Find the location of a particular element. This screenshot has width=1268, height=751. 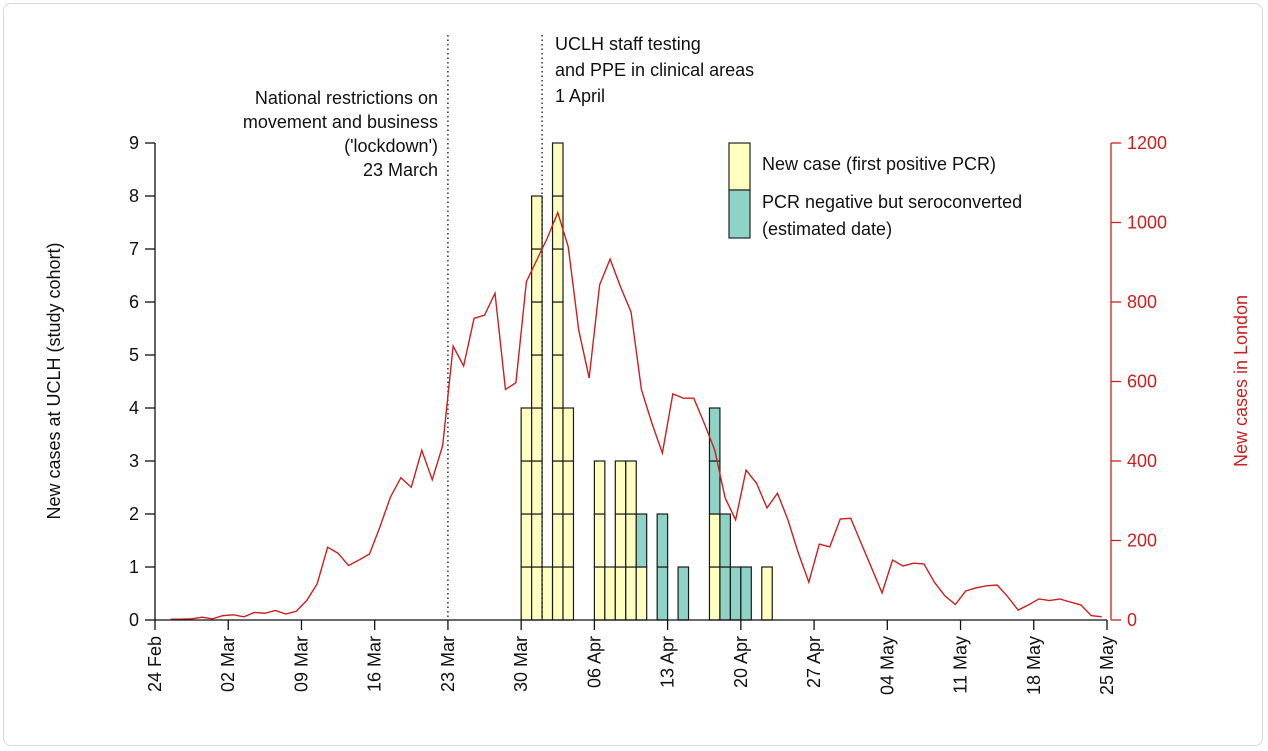

annotation-lockdown-4: 23 March is located at coordinates (400, 170).